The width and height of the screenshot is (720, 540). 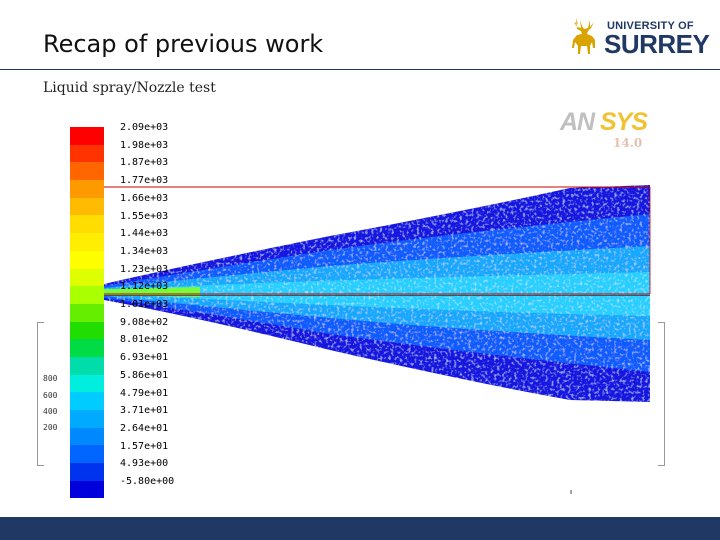 What do you see at coordinates (144, 322) in the screenshot?
I see `colorbar-tick-label: 9.08e+02` at bounding box center [144, 322].